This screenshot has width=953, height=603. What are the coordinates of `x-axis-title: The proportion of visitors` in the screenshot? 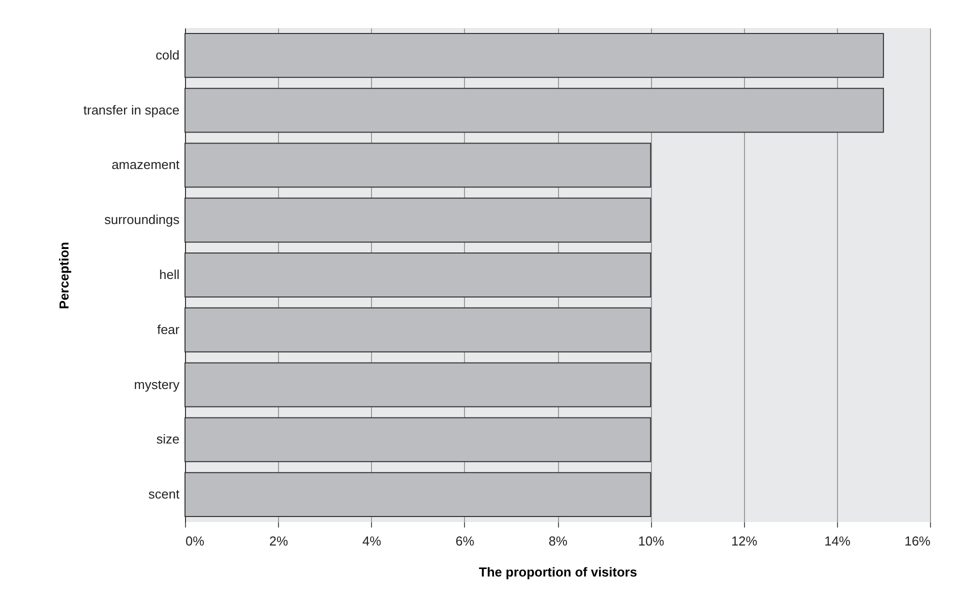 It's located at (558, 572).